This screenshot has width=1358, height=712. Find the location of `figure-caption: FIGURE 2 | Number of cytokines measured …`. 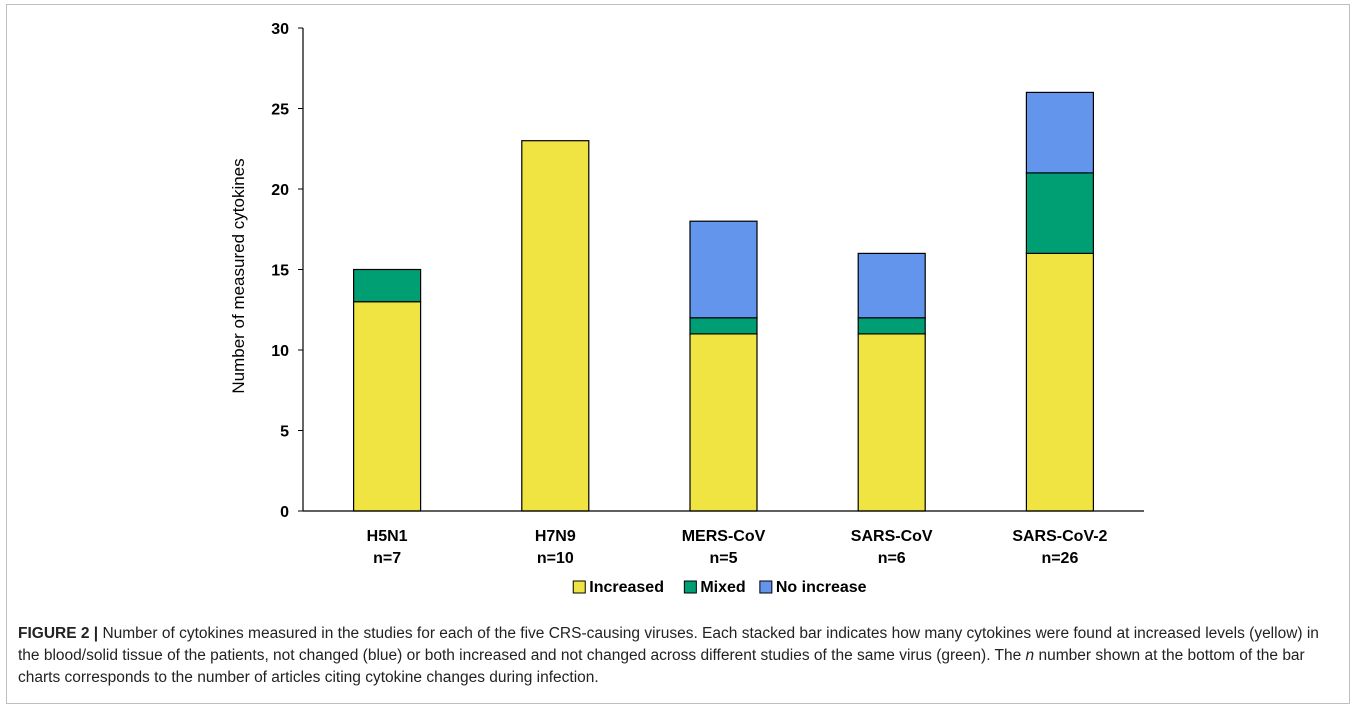

figure-caption: FIGURE 2 | Number of cytokines measured … is located at coordinates (678, 656).